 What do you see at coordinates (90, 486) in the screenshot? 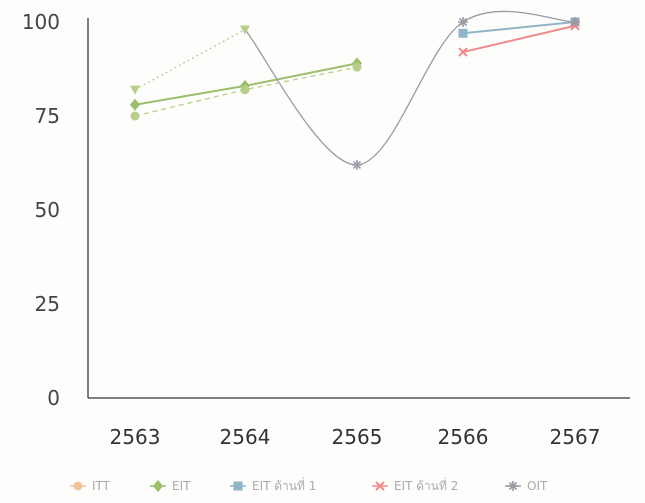
I see `legend-item: ITT` at bounding box center [90, 486].